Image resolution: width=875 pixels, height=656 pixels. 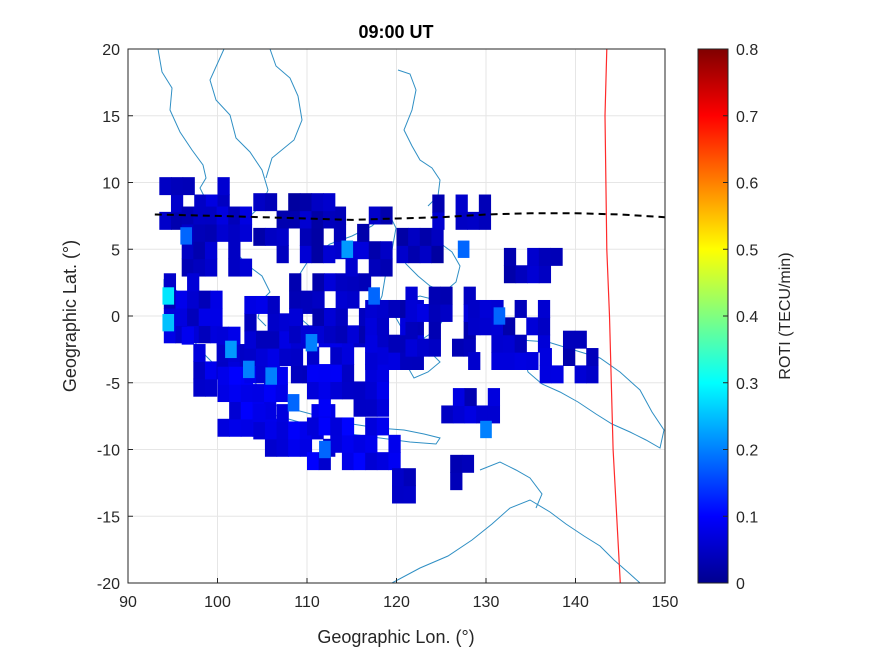 I want to click on y-axis-label: Geographic Lat. (°), so click(x=70, y=316).